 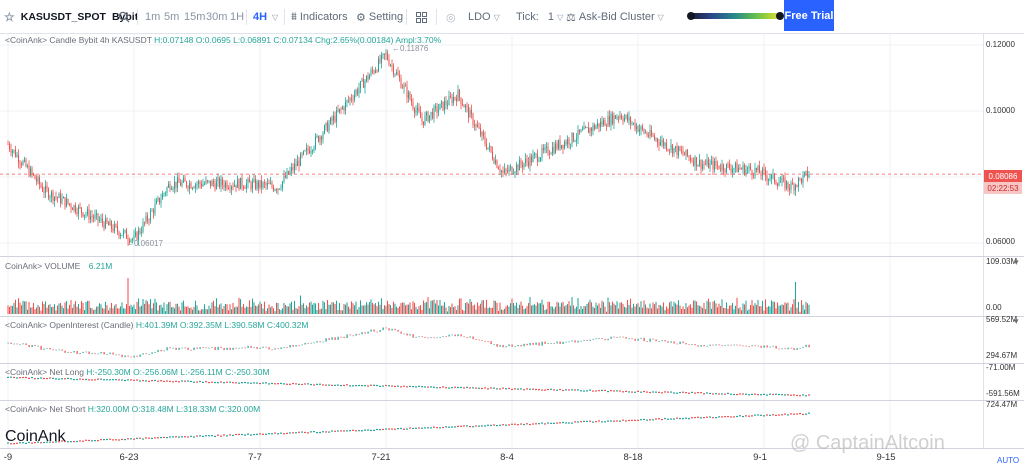 I want to click on price-axis, so click(x=1003, y=145).